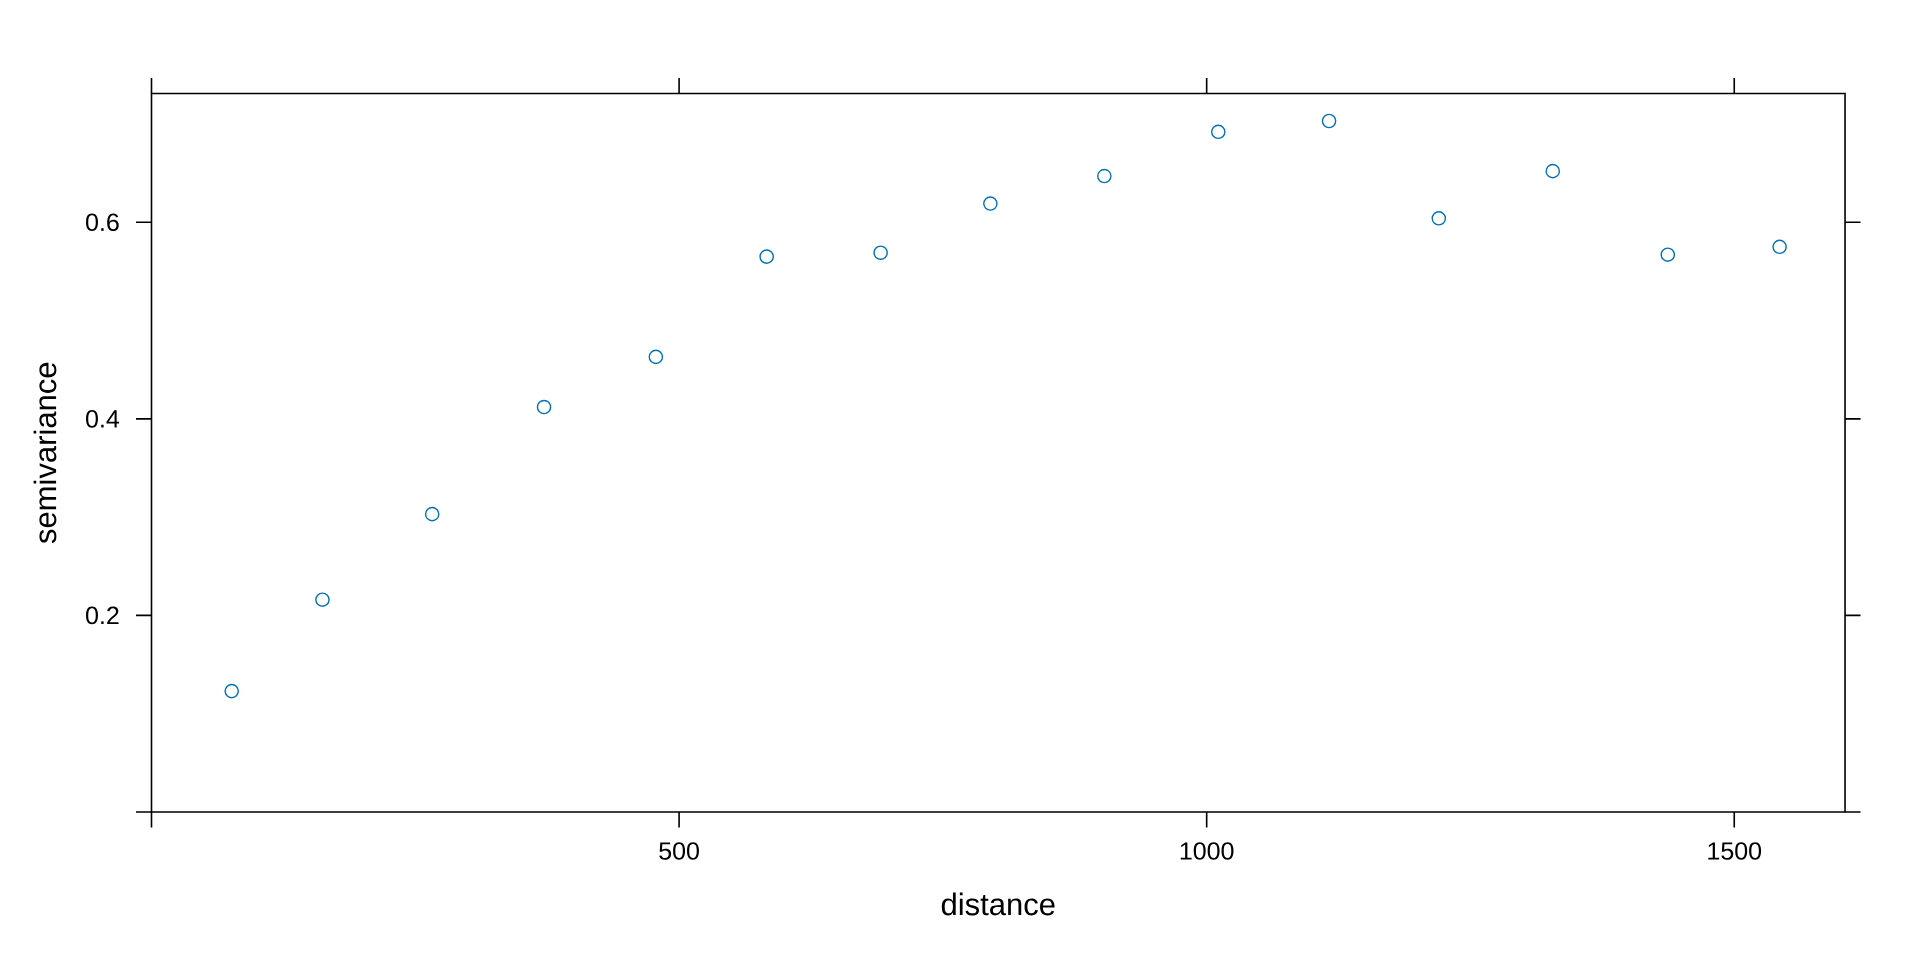 This screenshot has height=960, width=1920. I want to click on x-tick-label: 500, so click(679, 851).